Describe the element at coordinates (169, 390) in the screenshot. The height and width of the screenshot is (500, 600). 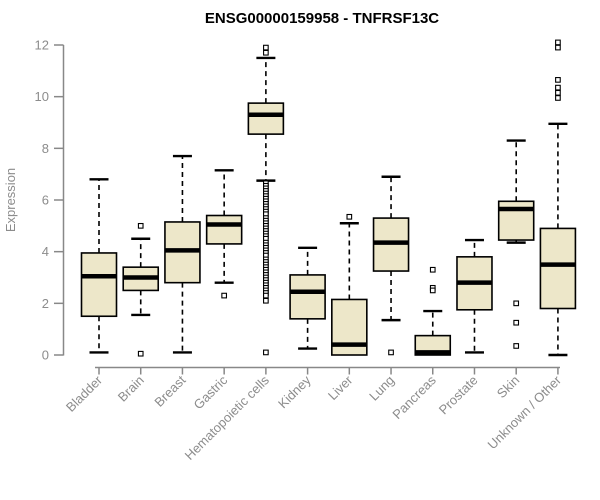
I see `x-tick-label: Breast` at that location.